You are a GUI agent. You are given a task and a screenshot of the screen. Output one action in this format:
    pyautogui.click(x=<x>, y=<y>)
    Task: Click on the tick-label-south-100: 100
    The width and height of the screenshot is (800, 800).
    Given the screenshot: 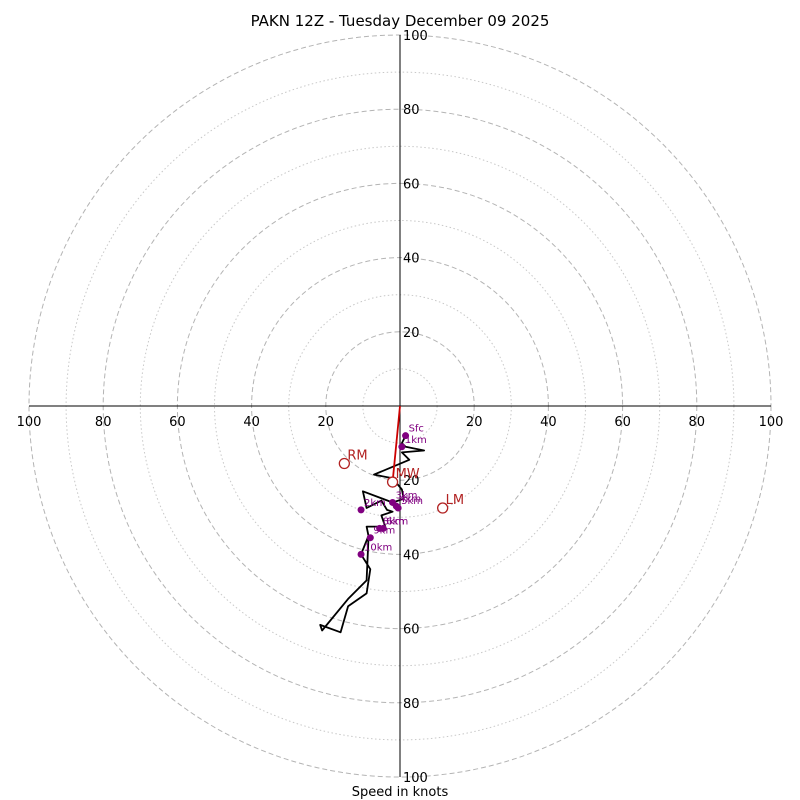 What is the action you would take?
    pyautogui.click(x=415, y=778)
    